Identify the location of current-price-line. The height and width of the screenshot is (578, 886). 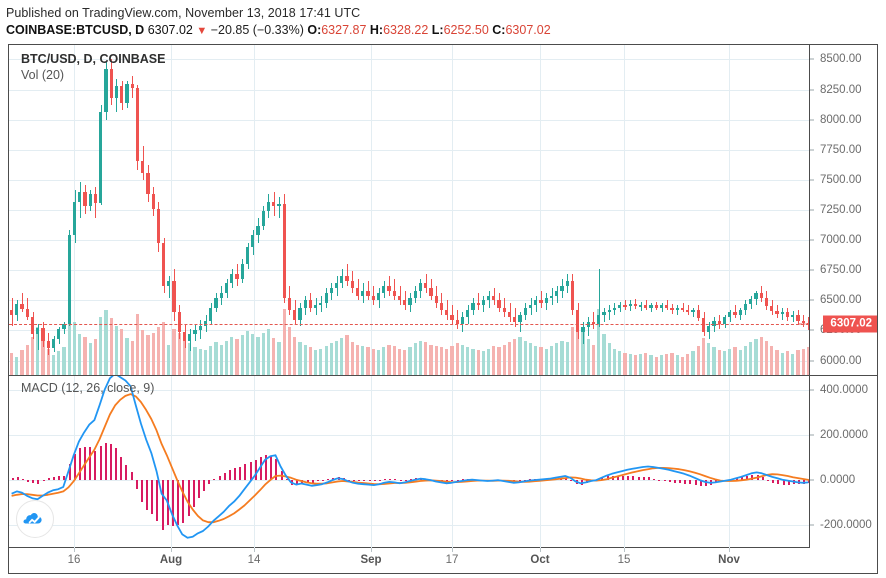
(409, 324).